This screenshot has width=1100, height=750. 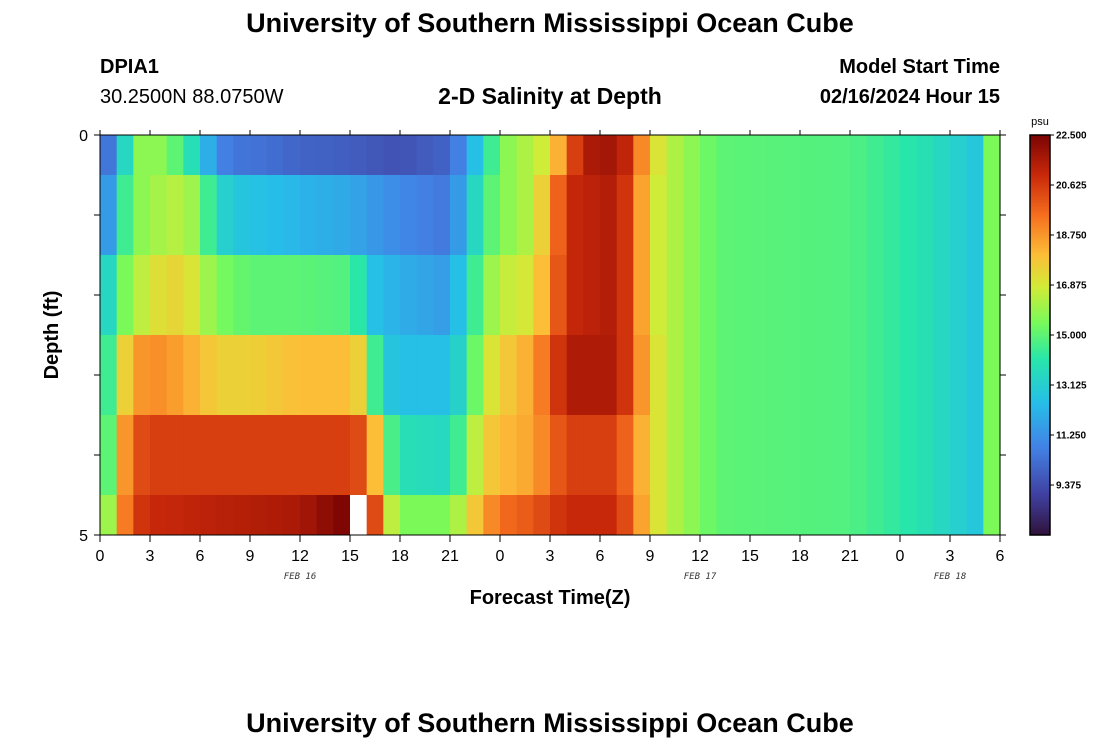 I want to click on colorbar-tick-label: 15.000, so click(x=1071, y=336).